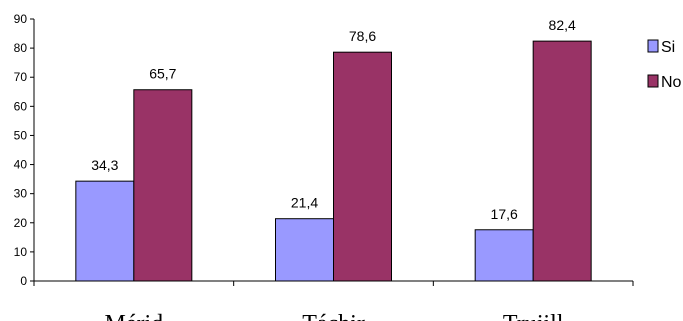  What do you see at coordinates (21, 194) in the screenshot?
I see `y-tick-label: 30` at bounding box center [21, 194].